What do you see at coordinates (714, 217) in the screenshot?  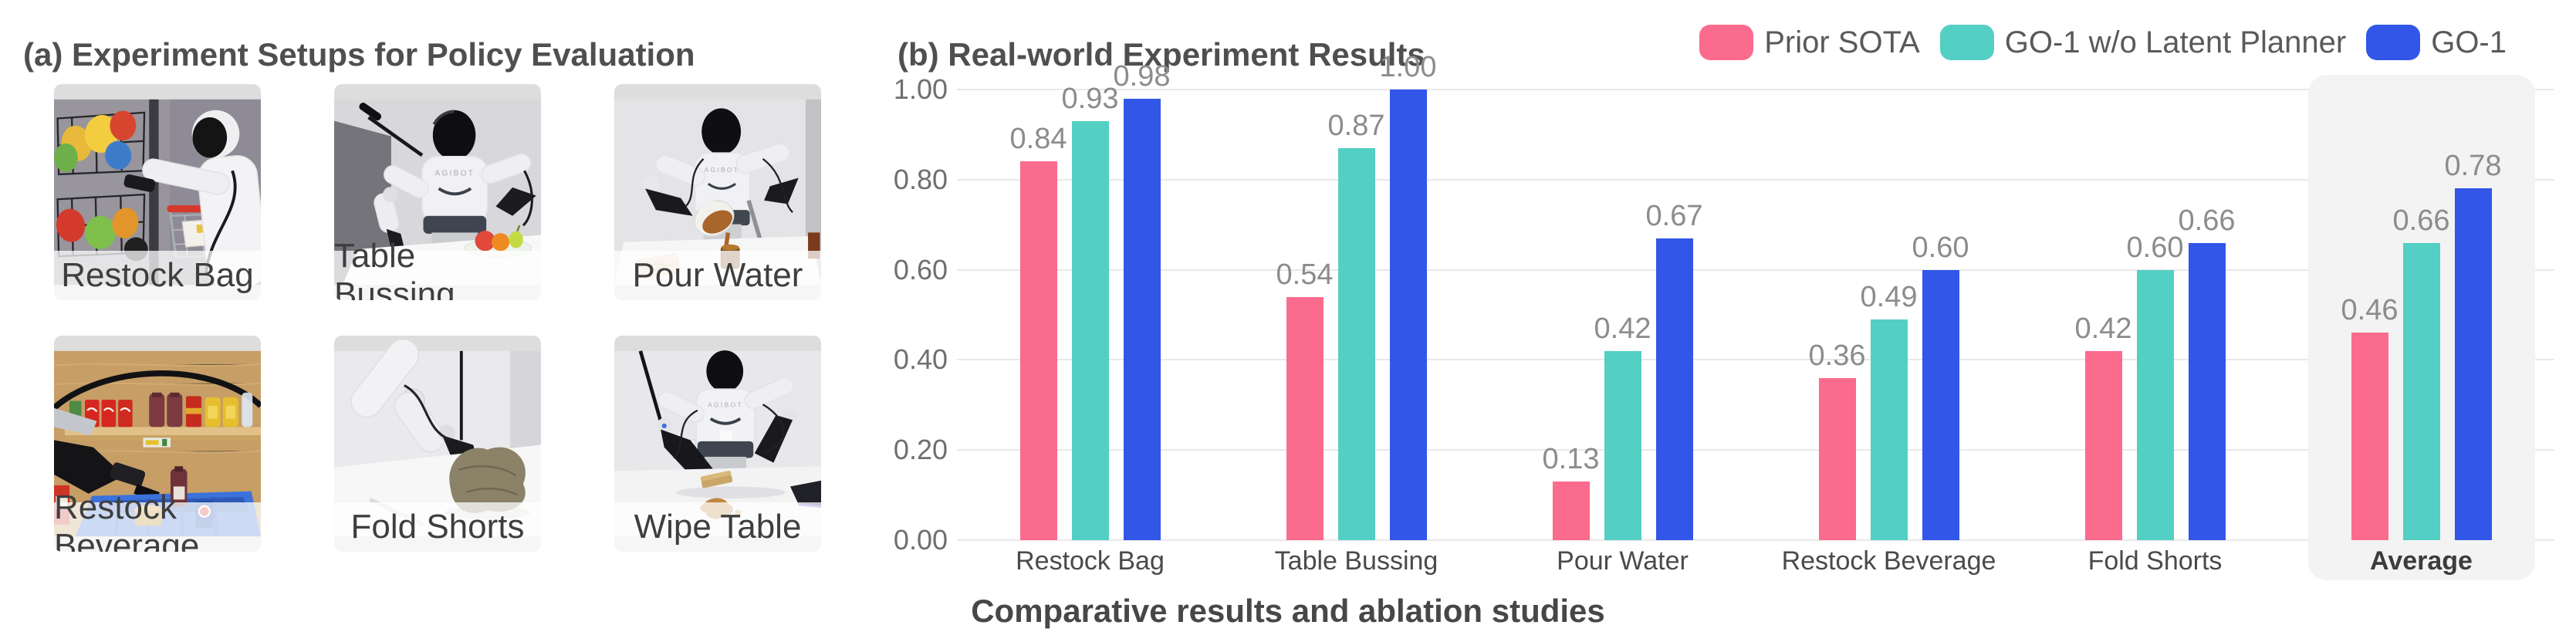 I see `kettle` at bounding box center [714, 217].